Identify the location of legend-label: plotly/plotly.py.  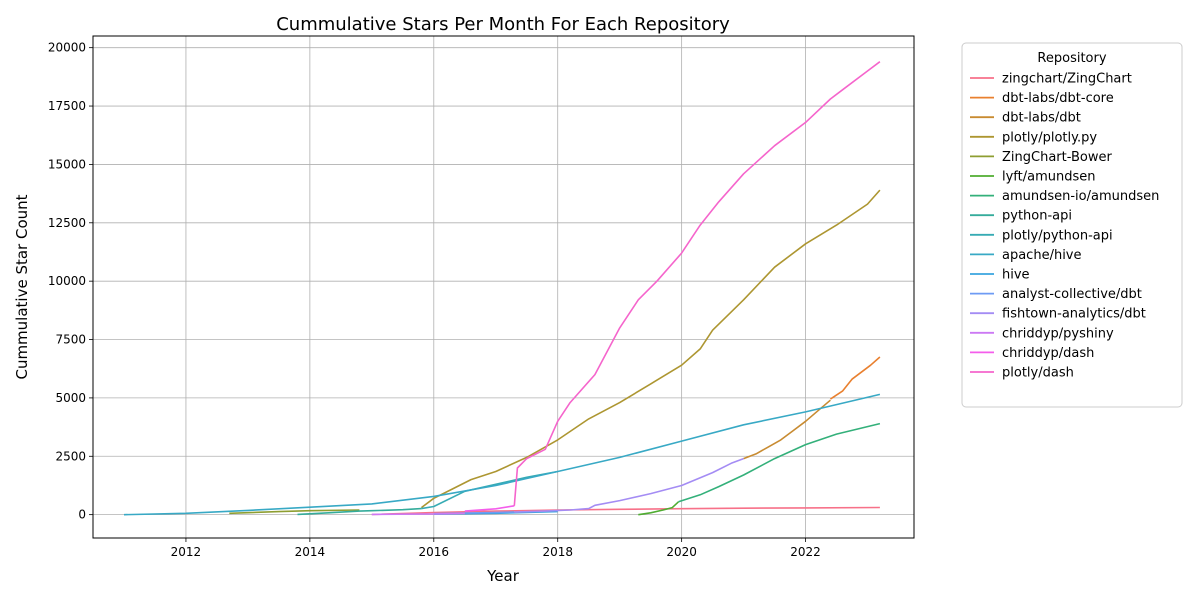
(1049, 137).